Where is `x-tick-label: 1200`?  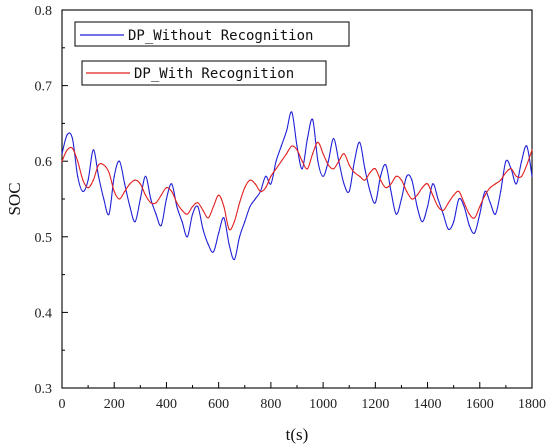
x-tick-label: 1200 is located at coordinates (375, 404).